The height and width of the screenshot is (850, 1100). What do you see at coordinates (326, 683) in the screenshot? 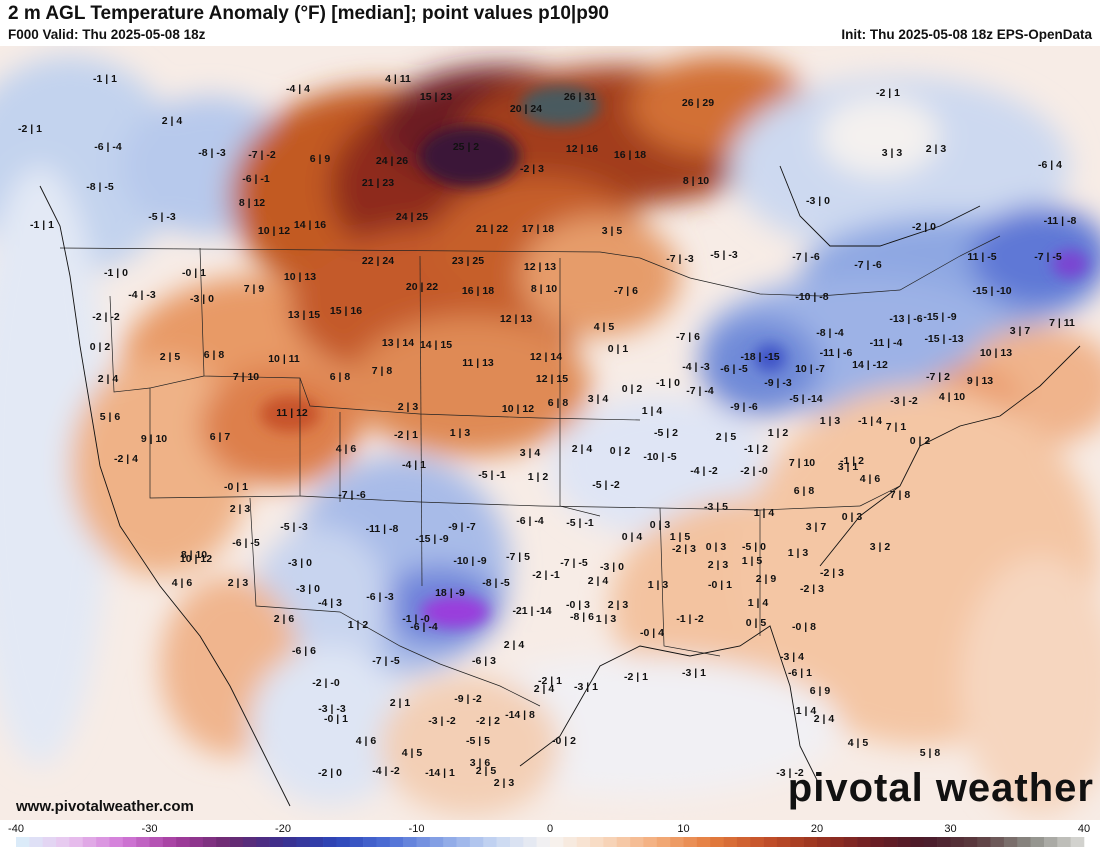
I see `point-value-label: -2 | -0` at bounding box center [326, 683].